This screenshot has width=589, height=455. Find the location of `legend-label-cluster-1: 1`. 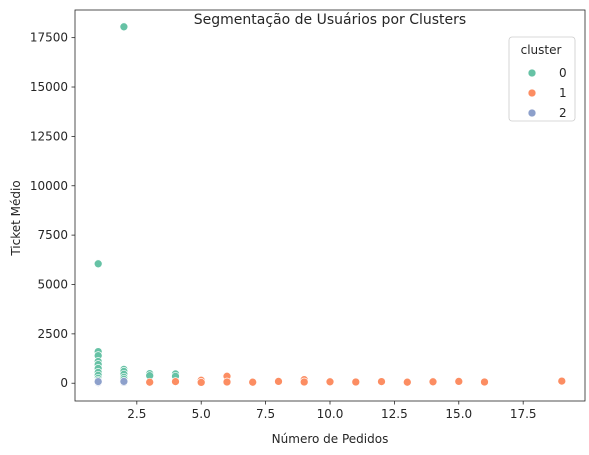

legend-label-cluster-1: 1 is located at coordinates (563, 93).